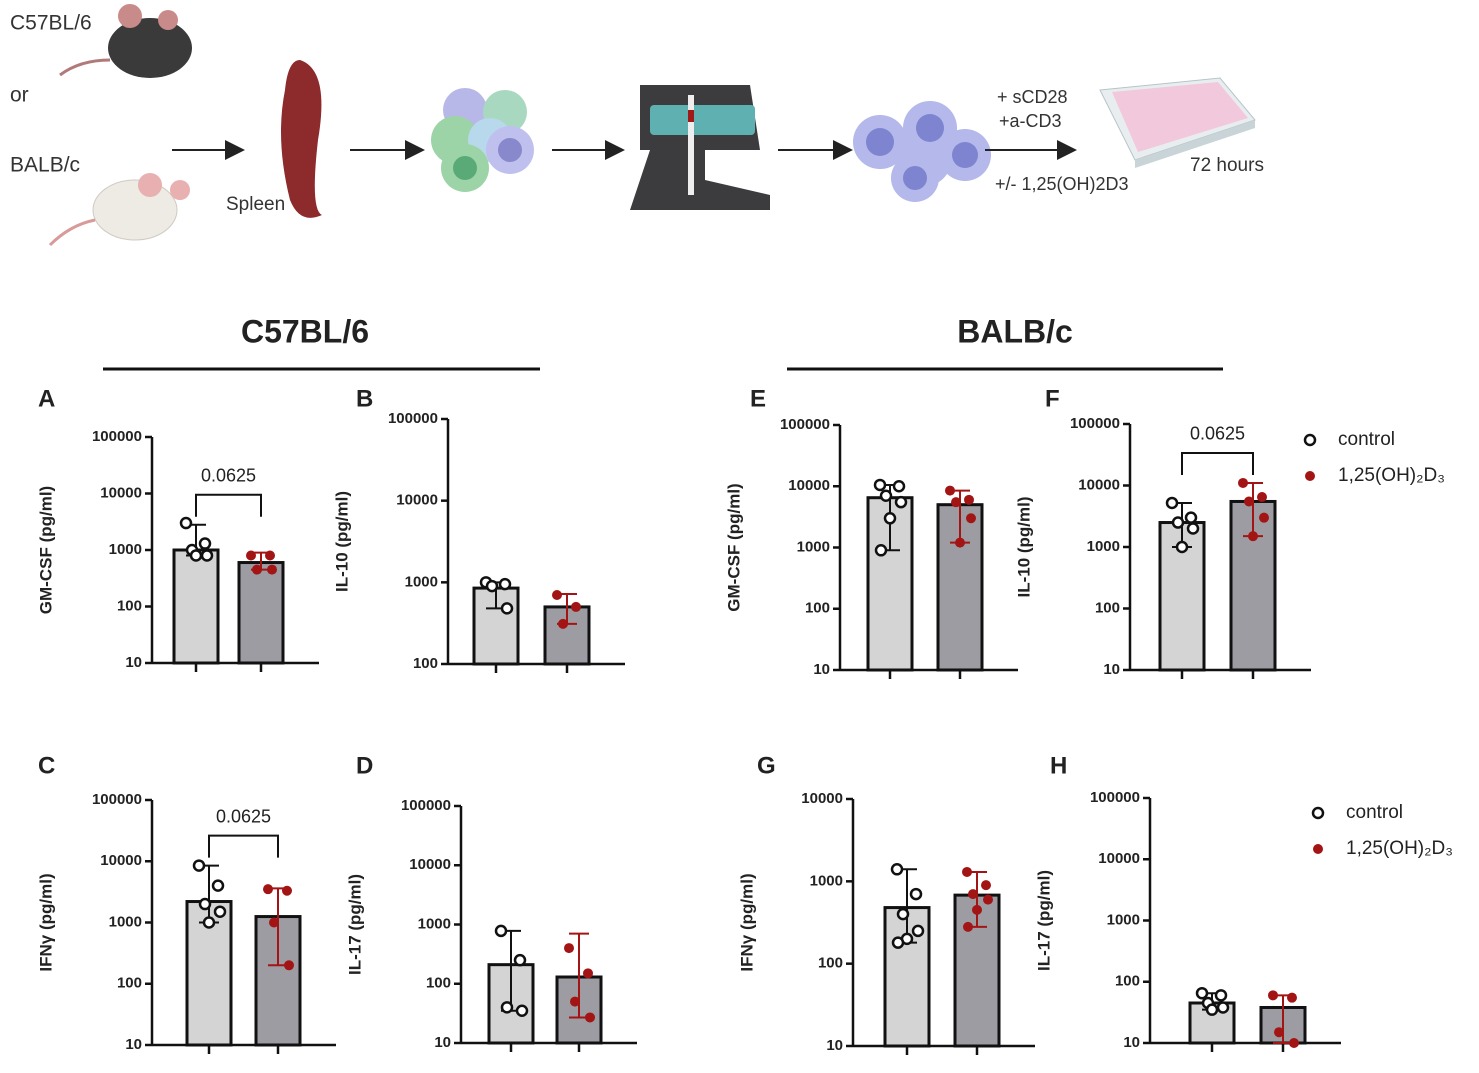  Describe the element at coordinates (700, 147) in the screenshot. I see `separator` at that location.